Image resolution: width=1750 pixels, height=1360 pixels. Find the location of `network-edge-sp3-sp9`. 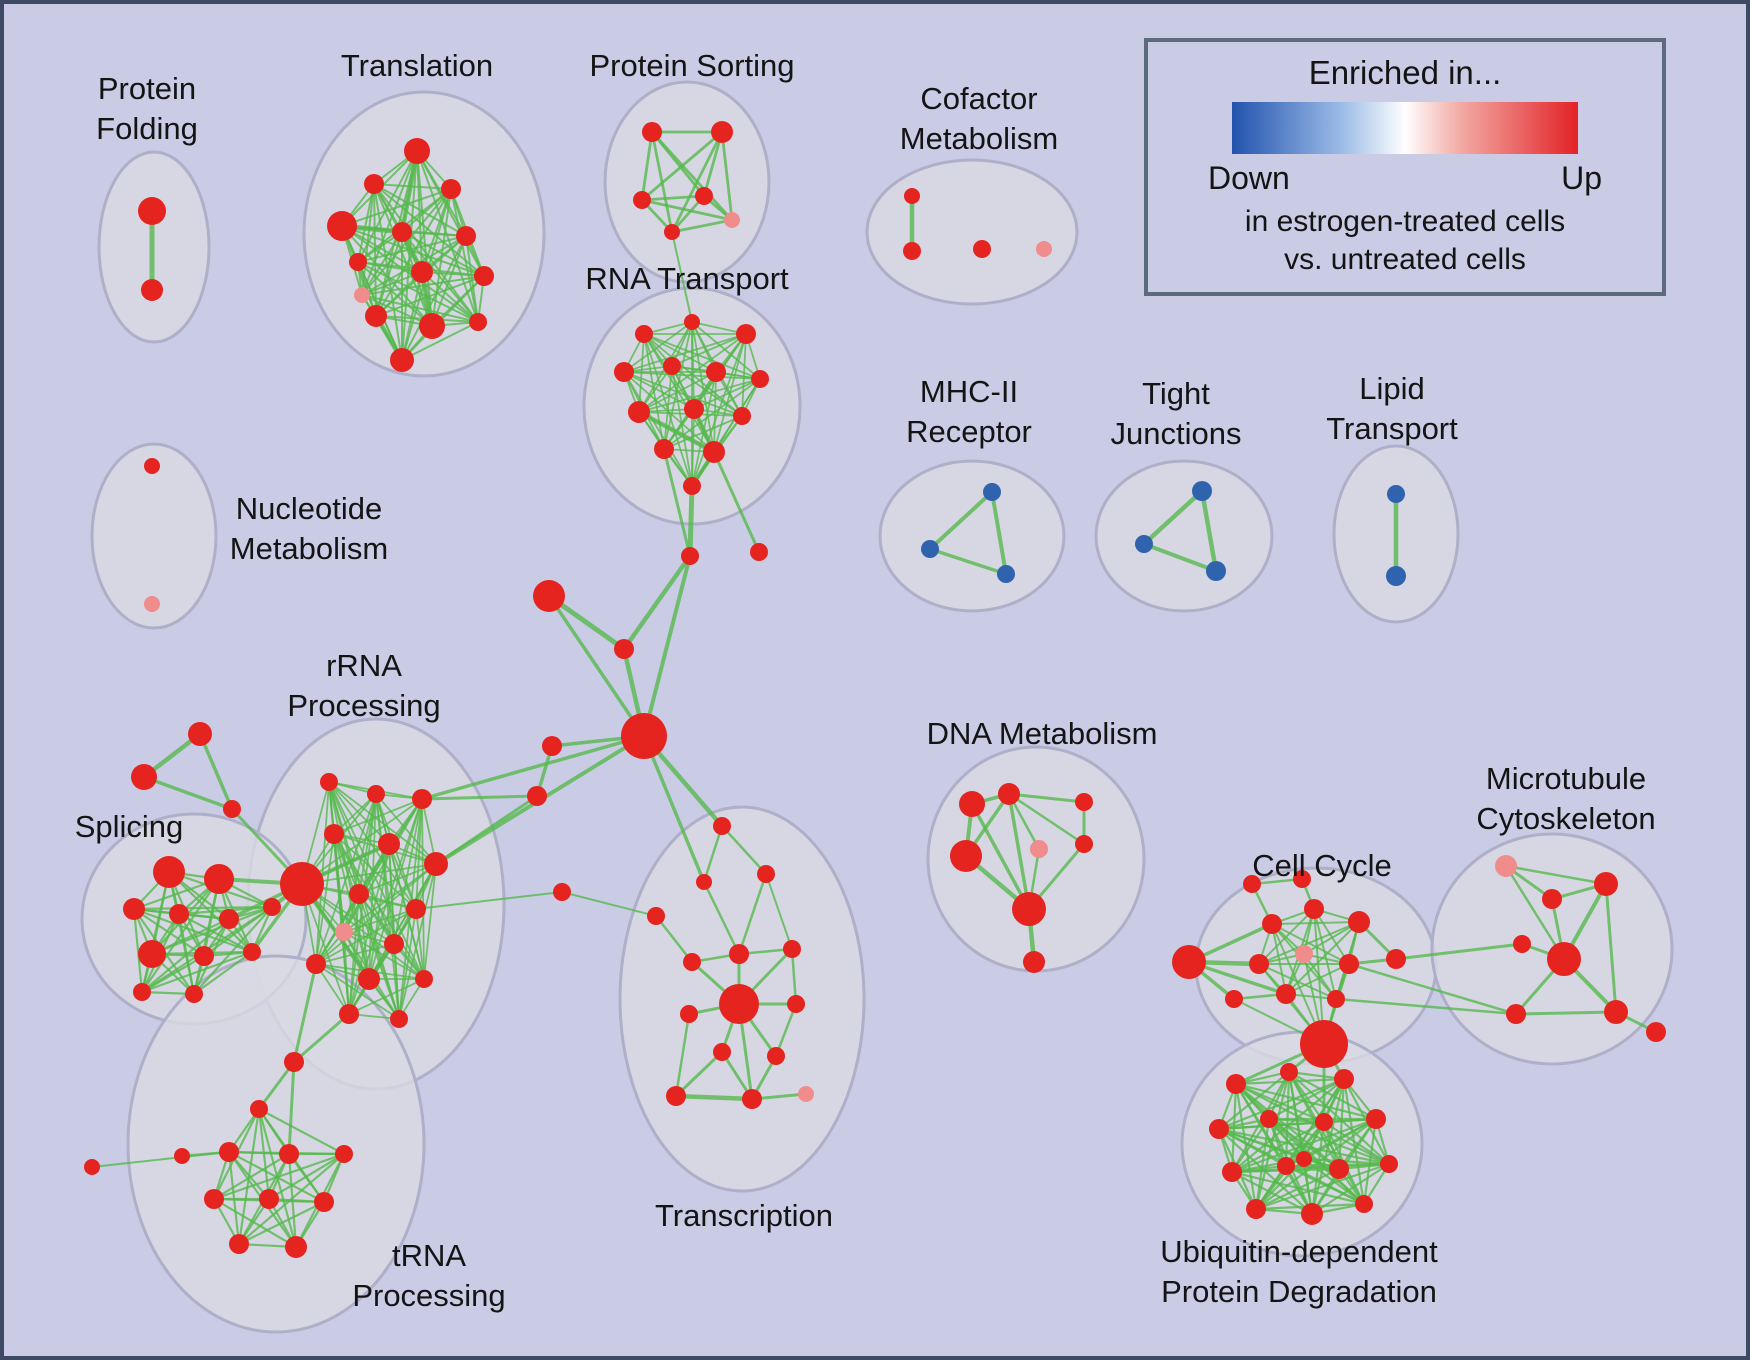

network-edge-sp3-sp9 is located at coordinates (193, 930).